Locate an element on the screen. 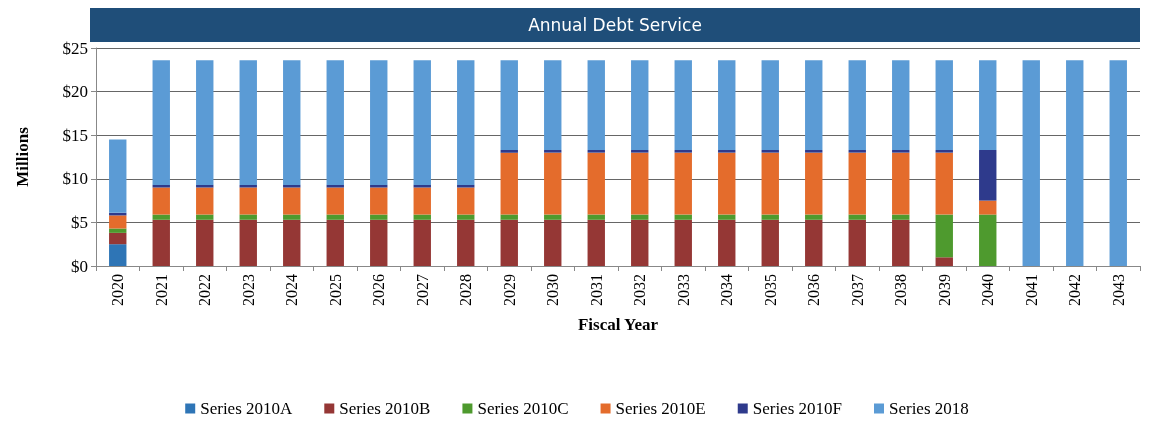 The width and height of the screenshot is (1154, 432). y-tick-label: $25 is located at coordinates (75, 48).